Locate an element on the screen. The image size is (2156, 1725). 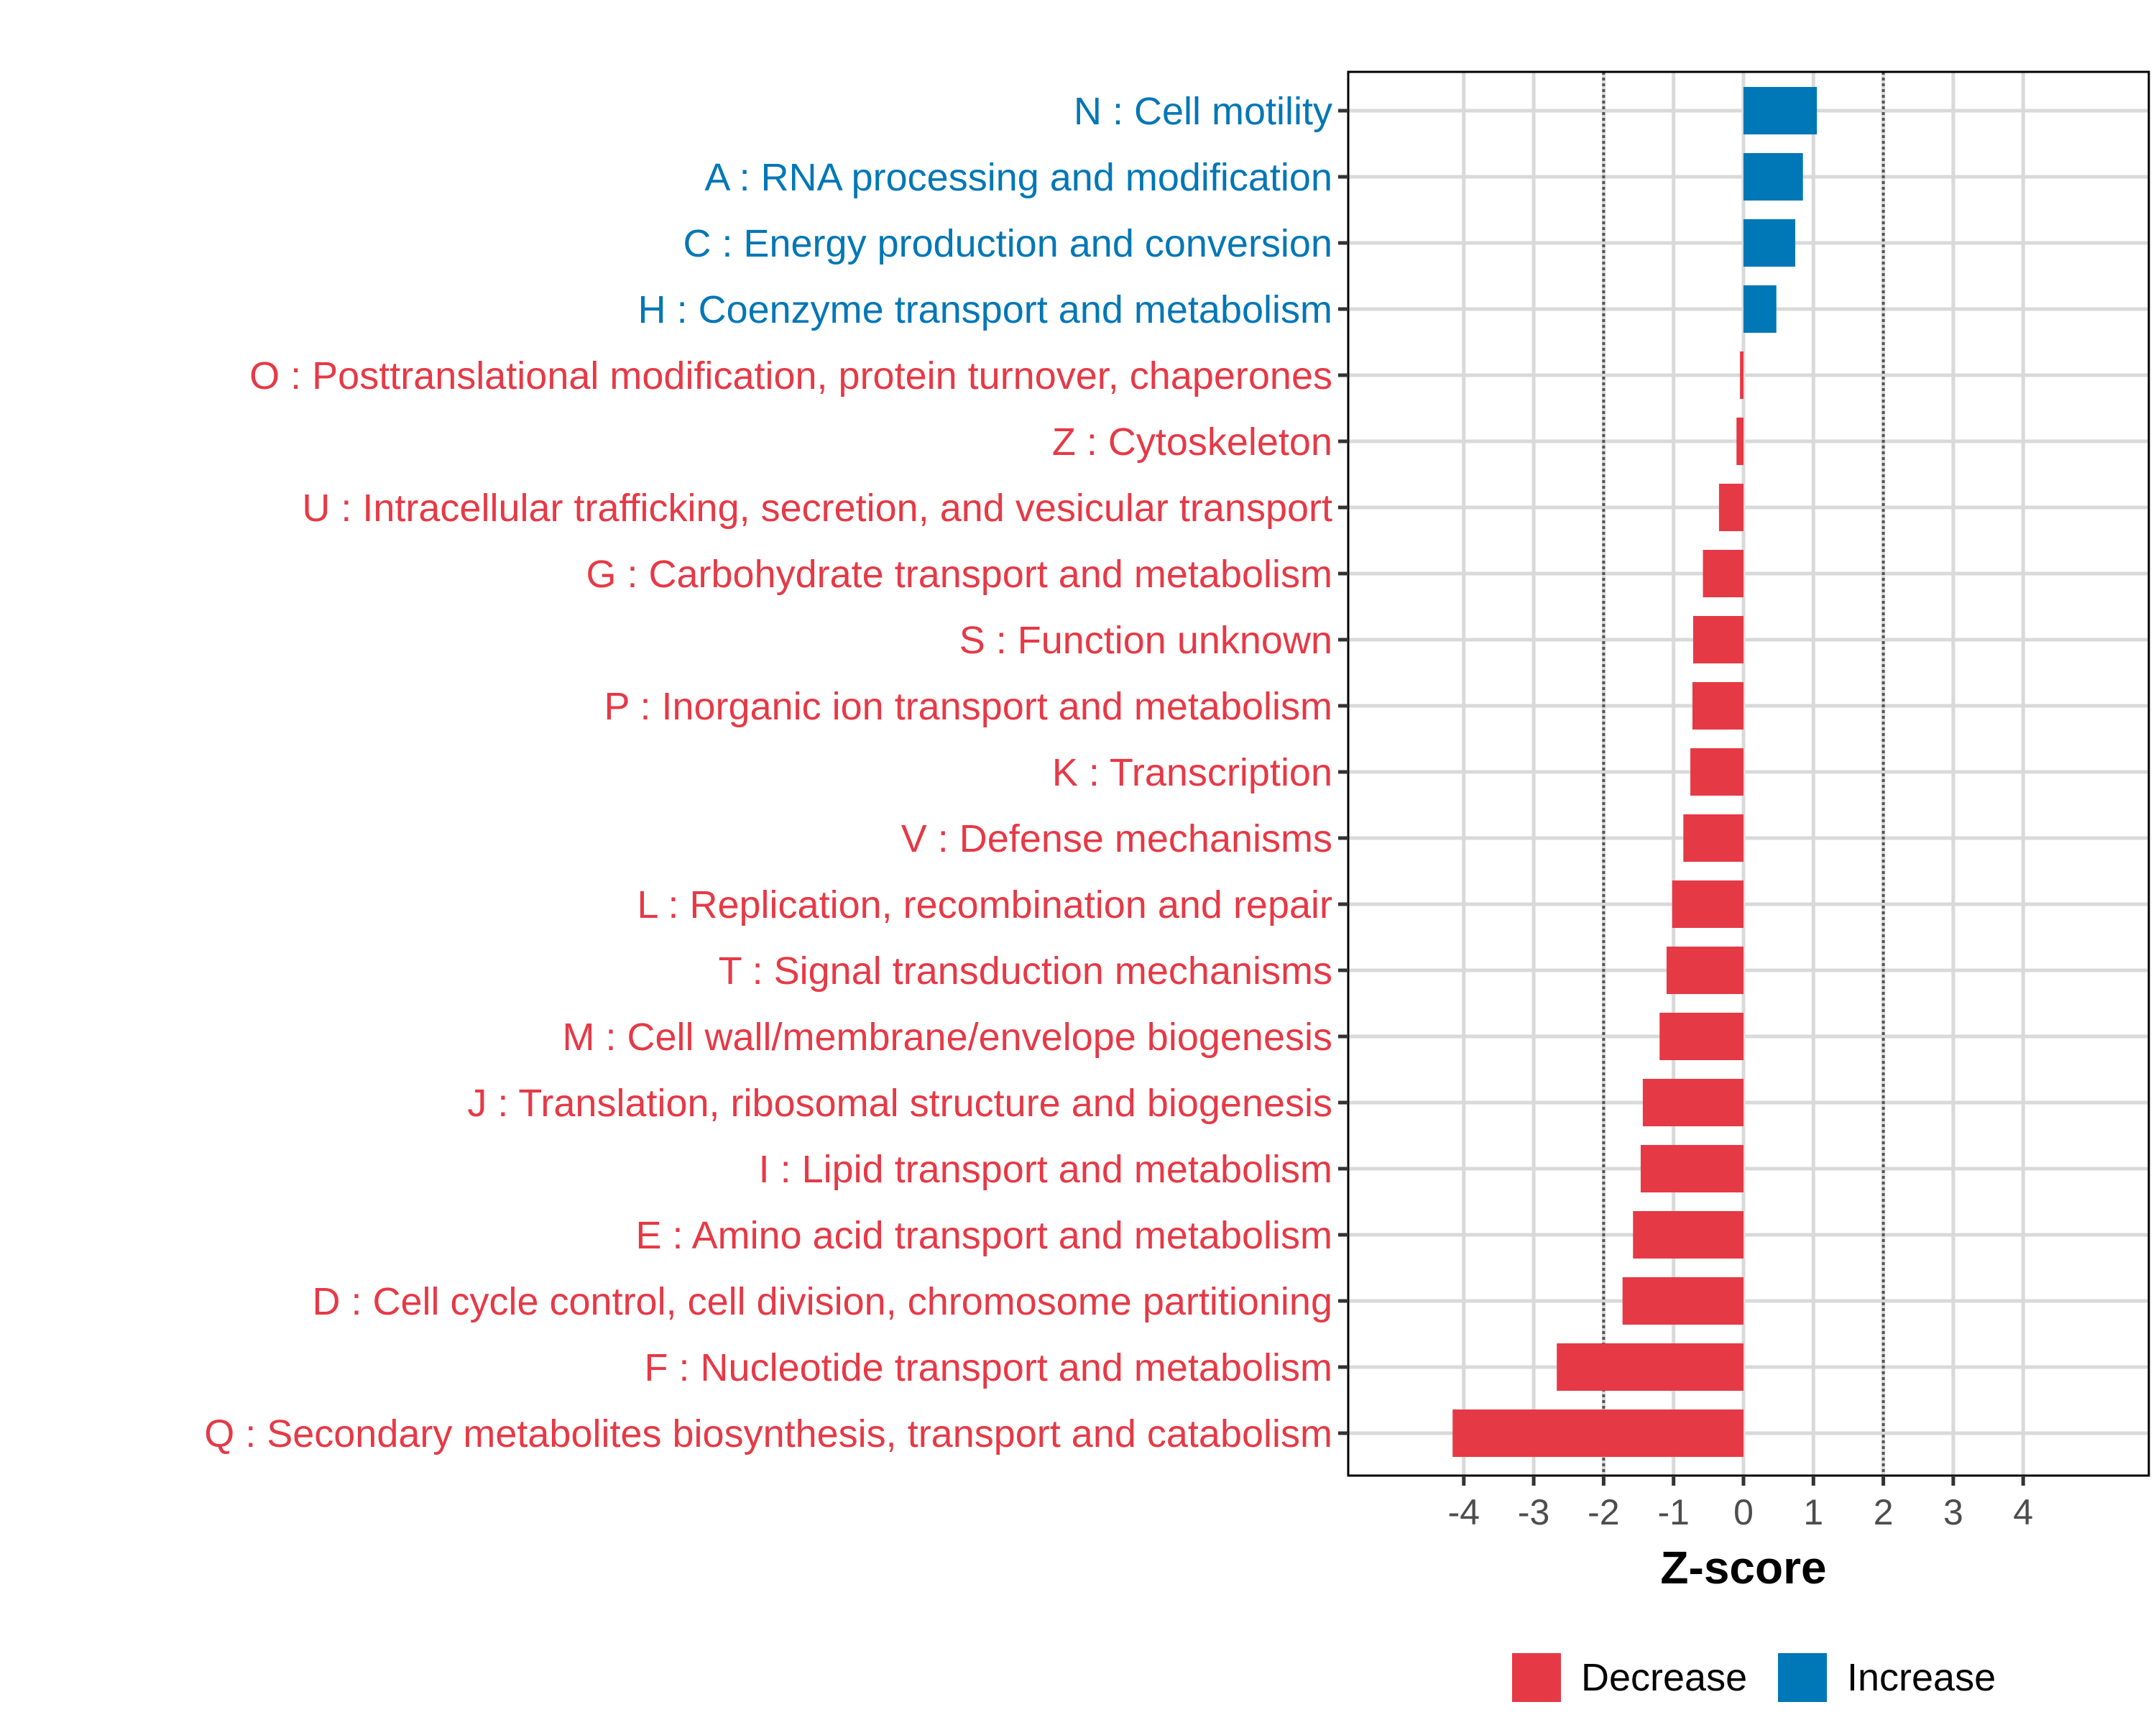
category-label: F : Nucleotide transport and metabolism is located at coordinates (988, 1367).